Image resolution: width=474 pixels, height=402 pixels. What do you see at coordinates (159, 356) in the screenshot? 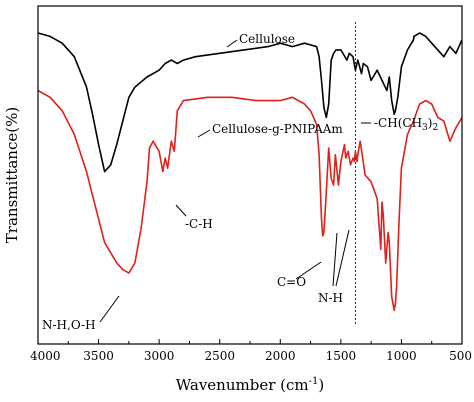
I see `x-tick-label: 3000` at bounding box center [159, 356].